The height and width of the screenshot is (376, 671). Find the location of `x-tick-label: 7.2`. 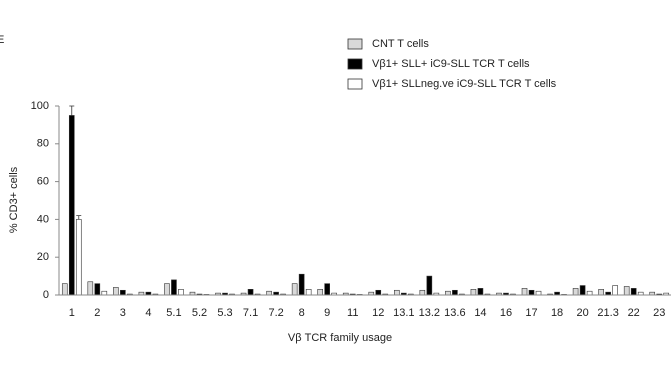

x-tick-label: 7.2 is located at coordinates (275, 313).